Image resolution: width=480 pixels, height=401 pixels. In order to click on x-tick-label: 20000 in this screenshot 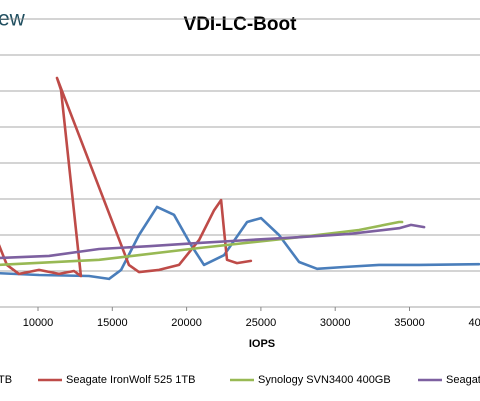, I will do `click(186, 323)`.